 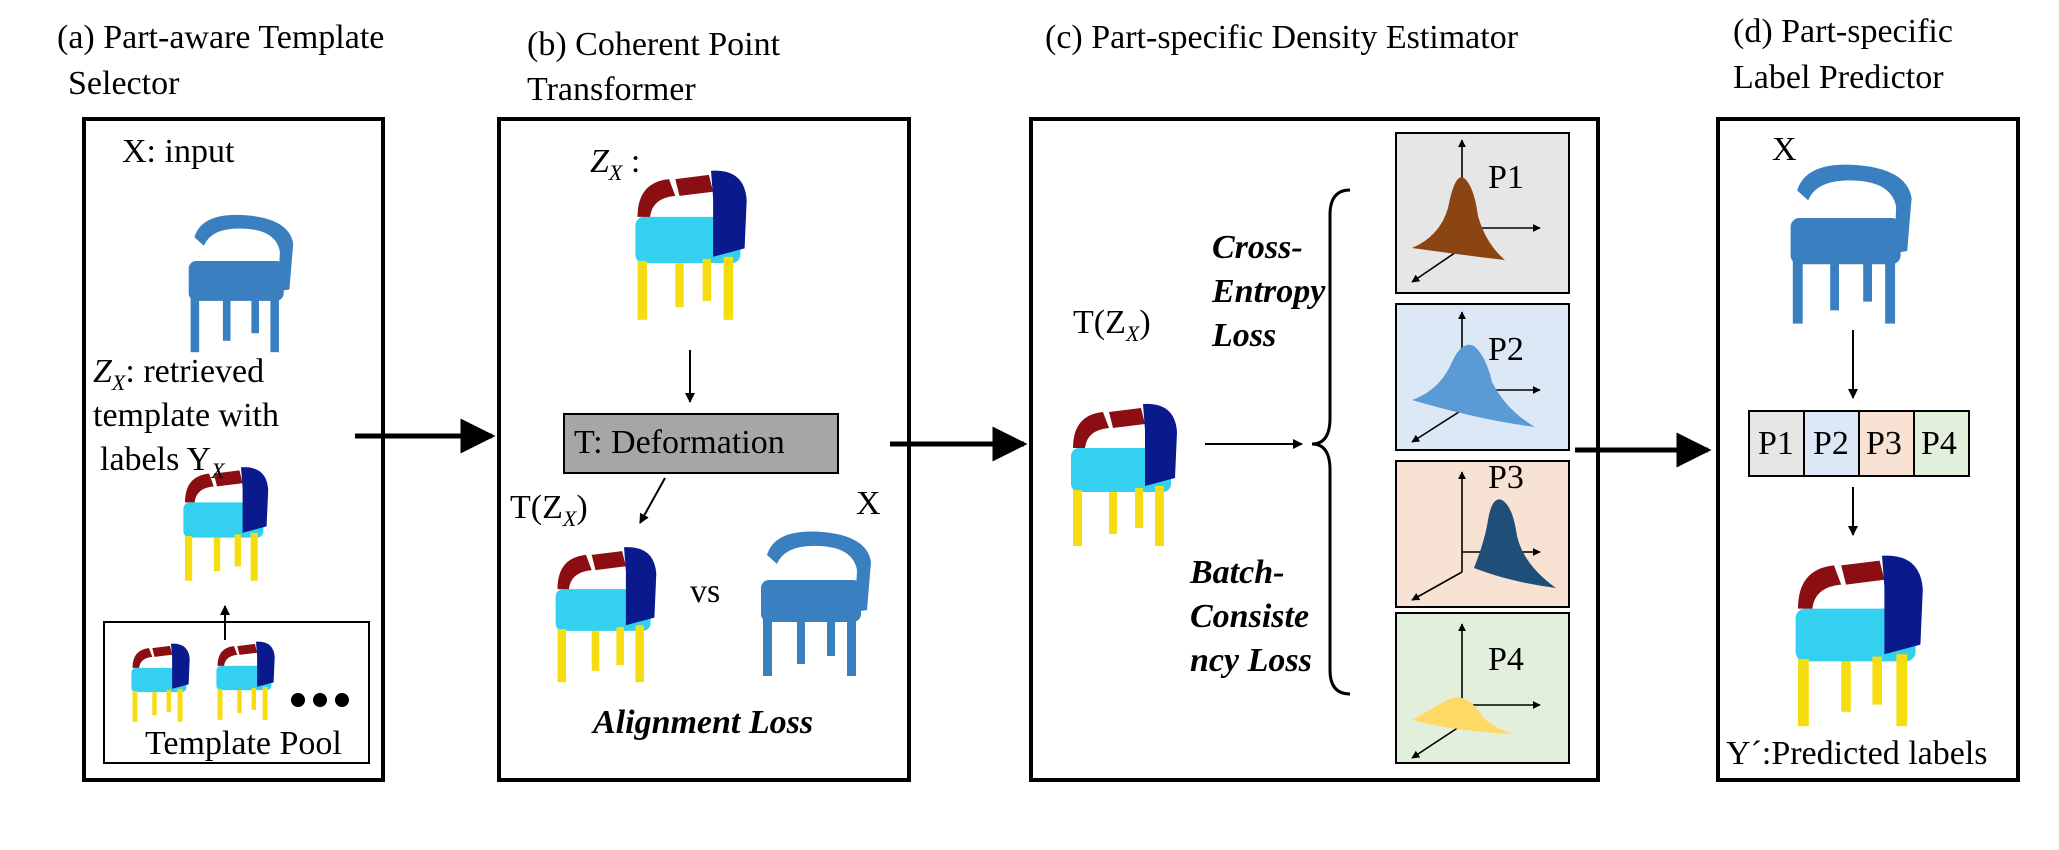 I want to click on density-plot-p3, so click(x=1483, y=536).